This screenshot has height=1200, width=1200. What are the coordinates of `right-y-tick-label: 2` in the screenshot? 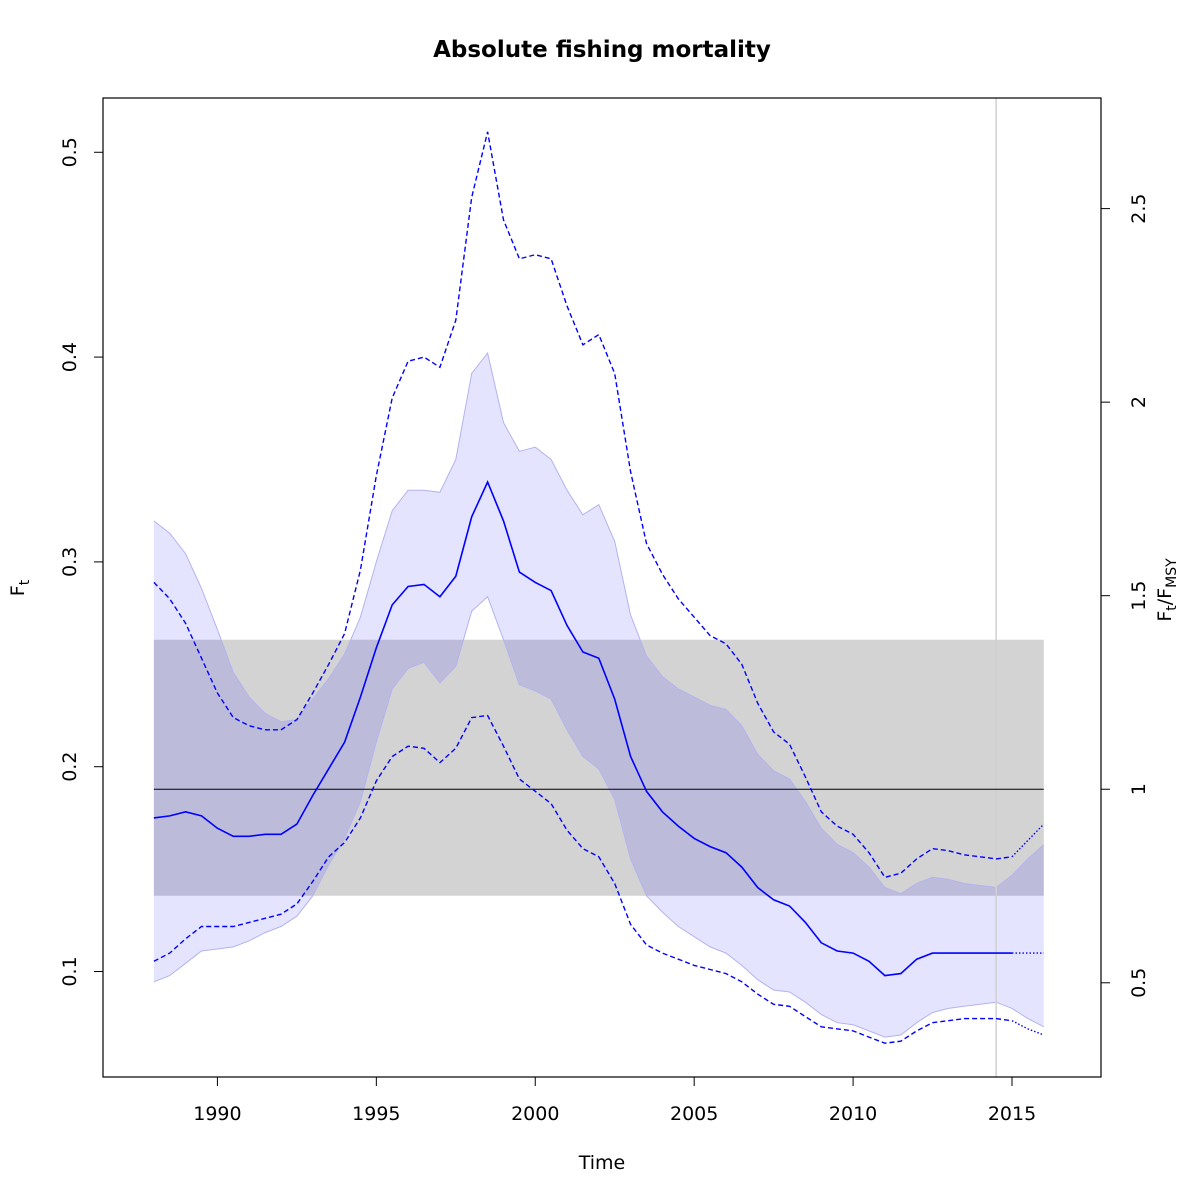 It's located at (1139, 402).